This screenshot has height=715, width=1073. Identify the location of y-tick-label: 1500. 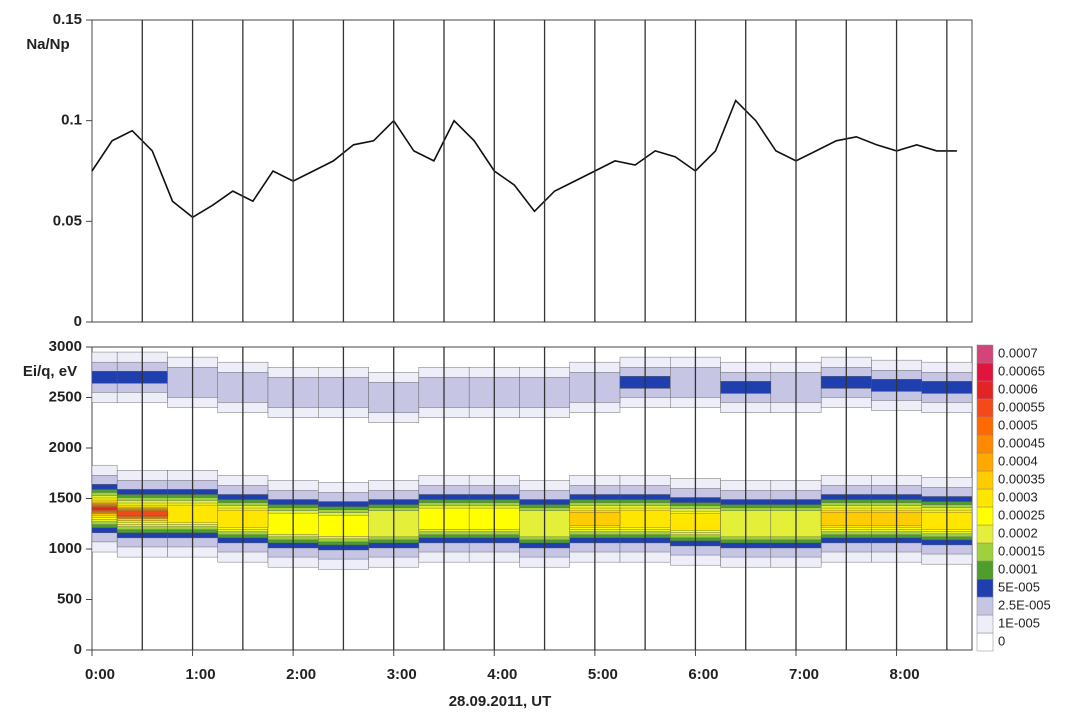
(65, 497).